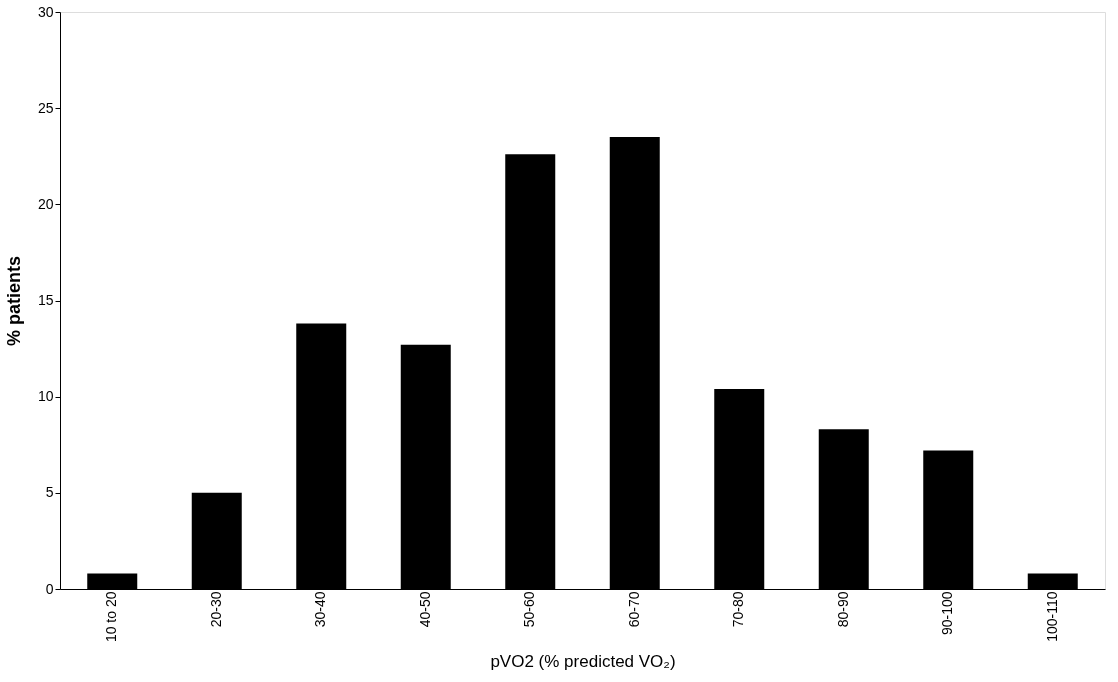 The height and width of the screenshot is (682, 1118). What do you see at coordinates (45, 11) in the screenshot?
I see `y-tick-label: 30` at bounding box center [45, 11].